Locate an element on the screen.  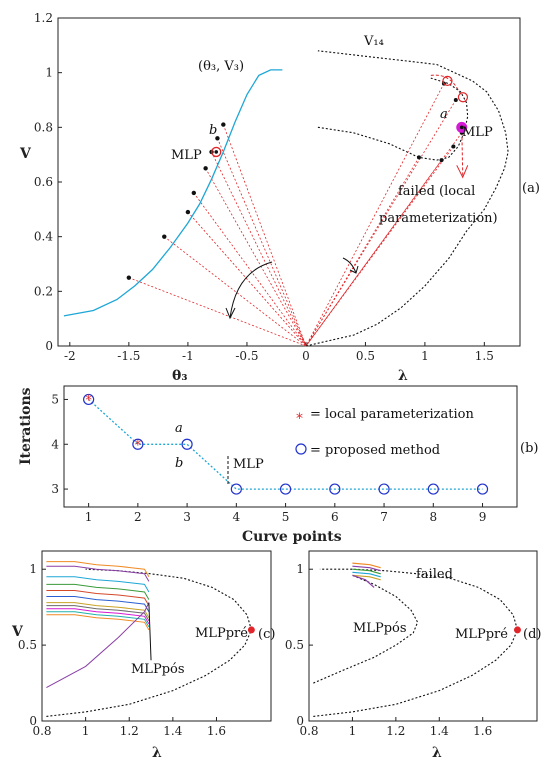
a-ytick-label: 0.2 is located at coordinates (43, 291).